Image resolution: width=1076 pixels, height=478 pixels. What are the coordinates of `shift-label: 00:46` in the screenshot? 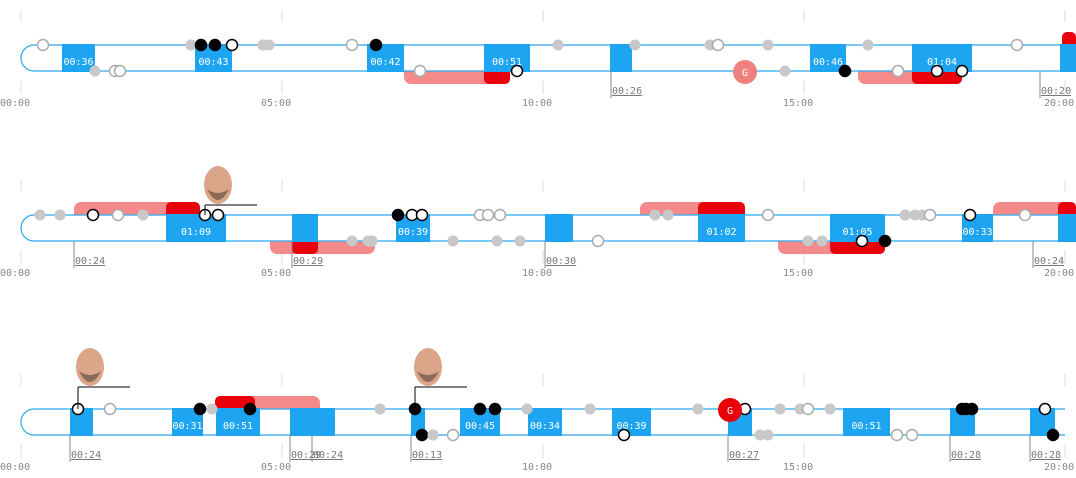 It's located at (828, 62).